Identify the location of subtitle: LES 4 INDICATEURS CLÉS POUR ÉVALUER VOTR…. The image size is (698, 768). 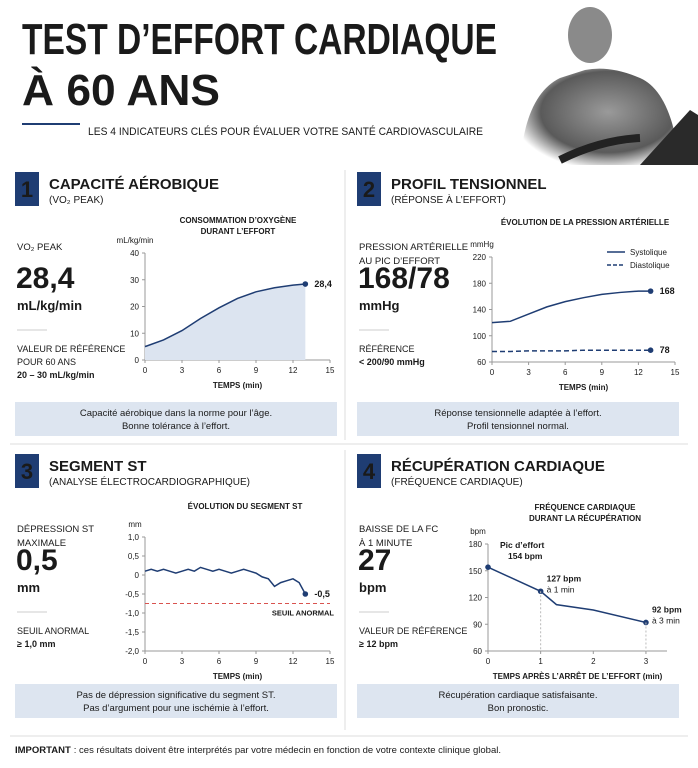
(285, 131).